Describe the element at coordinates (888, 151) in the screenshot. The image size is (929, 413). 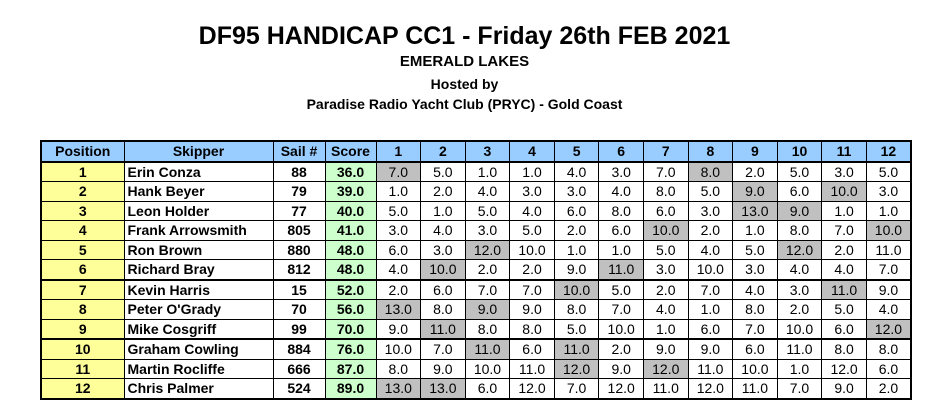
I see `column-header: 12` at that location.